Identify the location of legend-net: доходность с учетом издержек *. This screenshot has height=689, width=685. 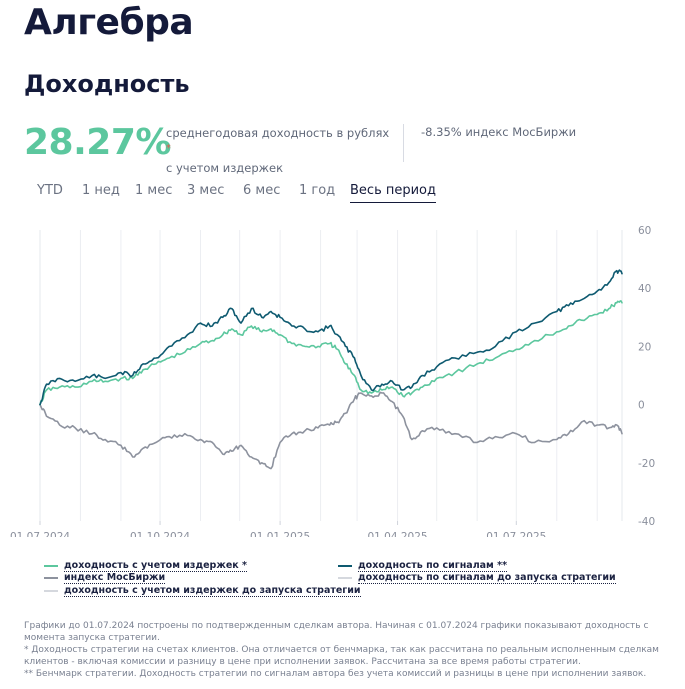
(145, 566).